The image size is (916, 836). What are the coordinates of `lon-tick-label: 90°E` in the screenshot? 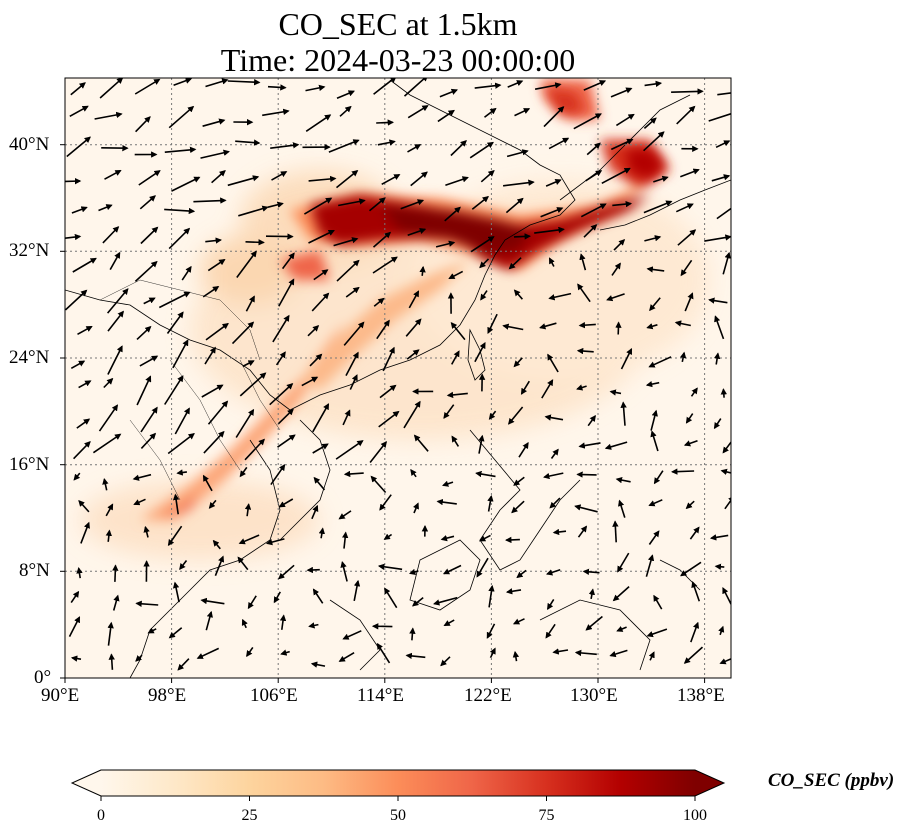 It's located at (60, 695).